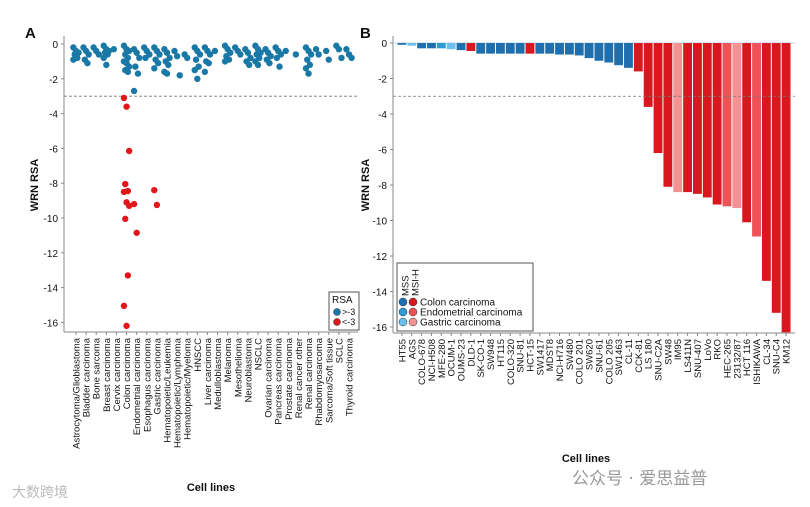 This screenshot has width=810, height=507. What do you see at coordinates (53, 149) in the screenshot?
I see `y-tick-label-a: -6` at bounding box center [53, 149].